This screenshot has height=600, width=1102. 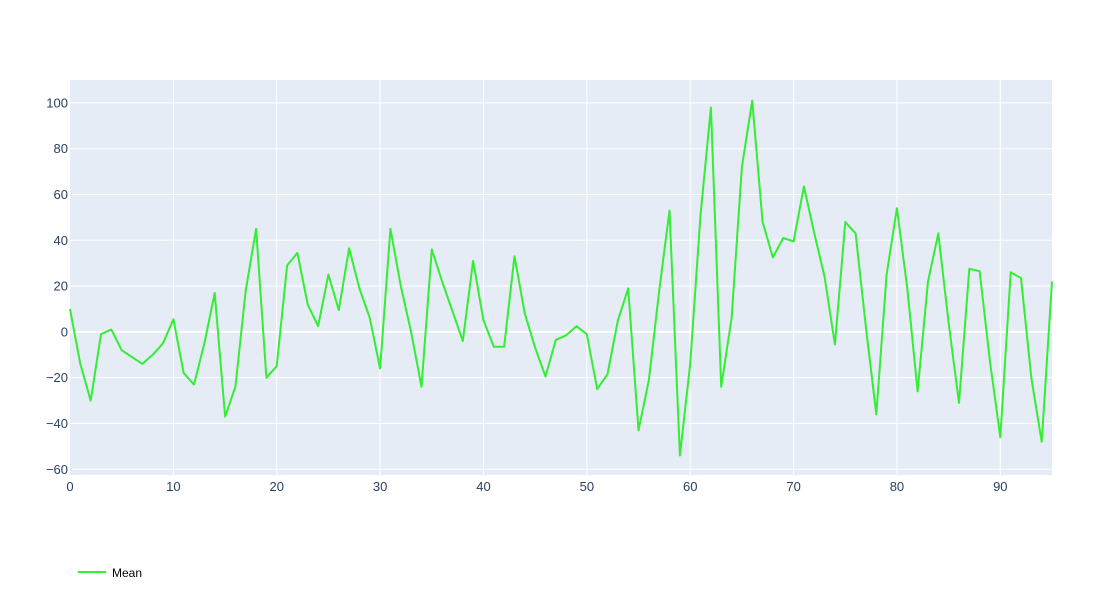 I want to click on x-tick-label: 60, so click(x=690, y=486).